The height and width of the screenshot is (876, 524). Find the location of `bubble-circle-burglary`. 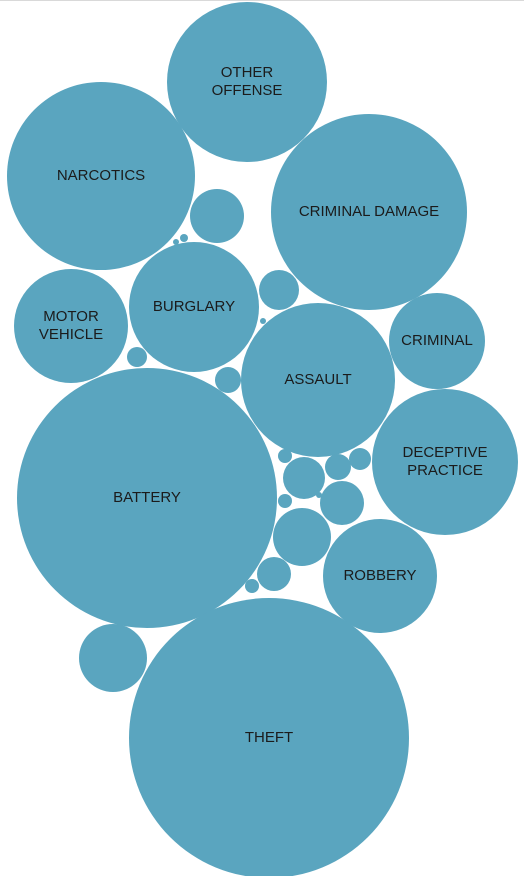

bubble-circle-burglary is located at coordinates (194, 307).